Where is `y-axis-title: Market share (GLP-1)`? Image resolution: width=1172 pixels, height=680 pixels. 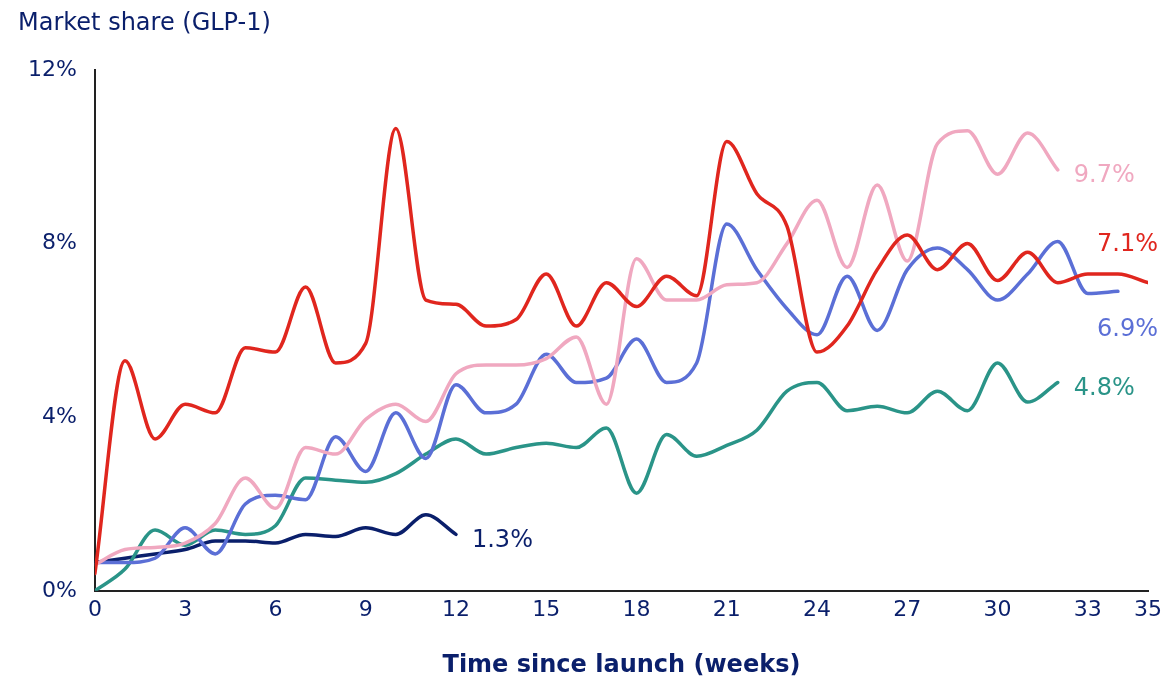
y-axis-title: Market share (GLP-1) is located at coordinates (144, 22).